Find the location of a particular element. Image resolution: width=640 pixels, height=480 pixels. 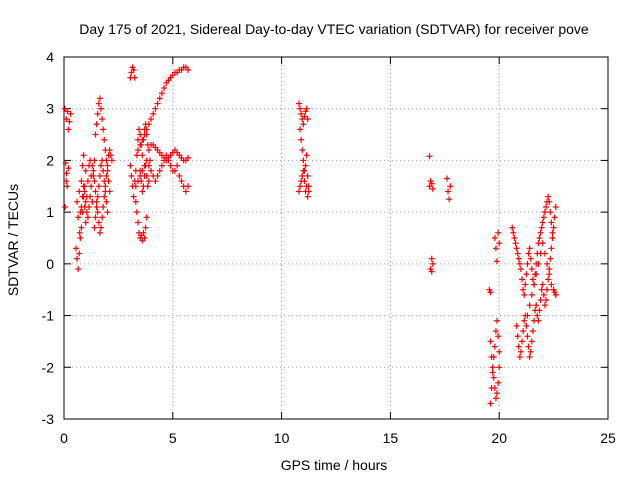

y-tick-label: 1 is located at coordinates (50, 212).